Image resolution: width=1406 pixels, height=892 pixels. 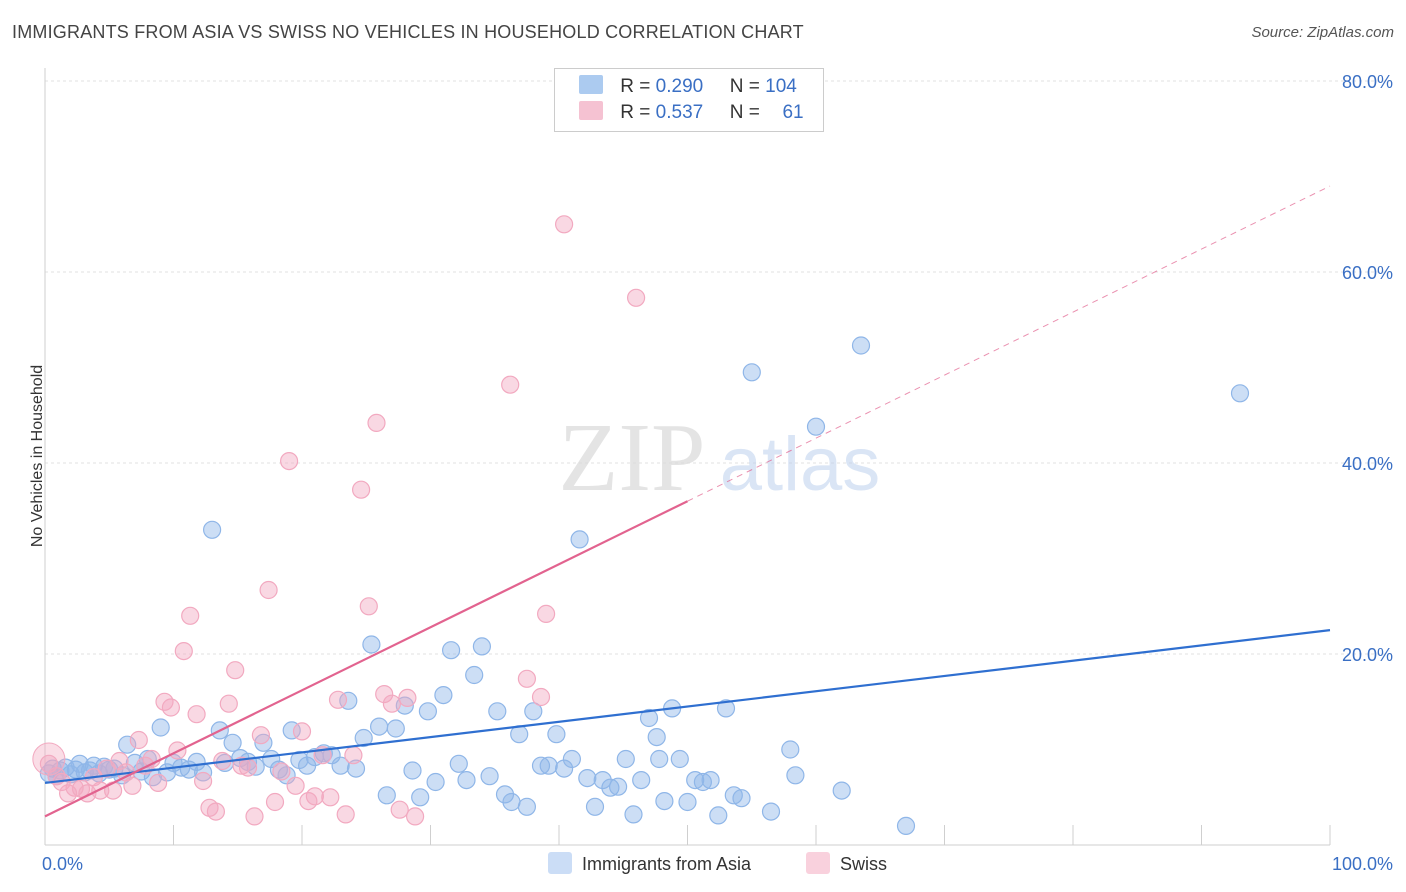 I want to click on watermark-zip: ZIP, so click(x=632, y=458).